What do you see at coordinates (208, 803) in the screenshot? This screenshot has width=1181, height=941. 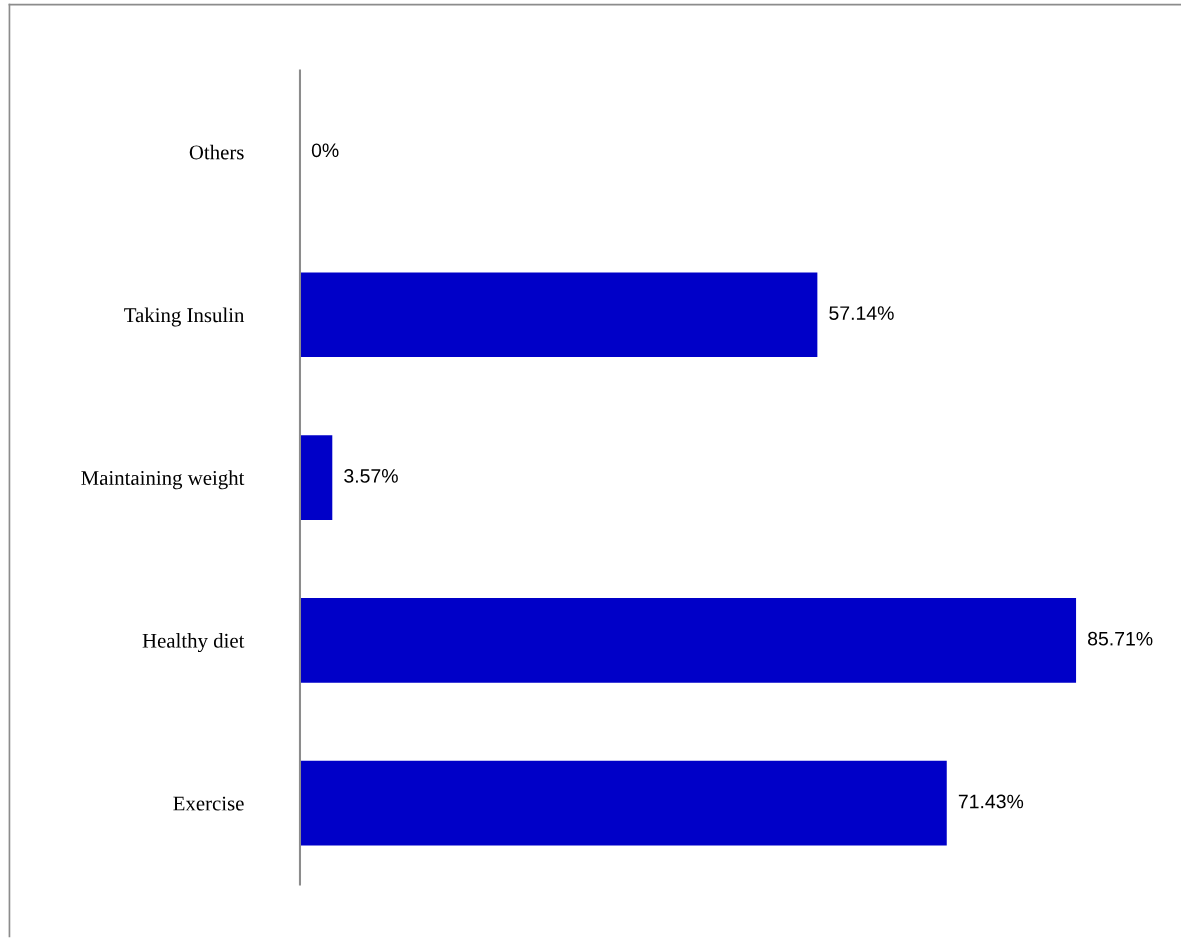 I see `y-tick-label: Exercise` at bounding box center [208, 803].